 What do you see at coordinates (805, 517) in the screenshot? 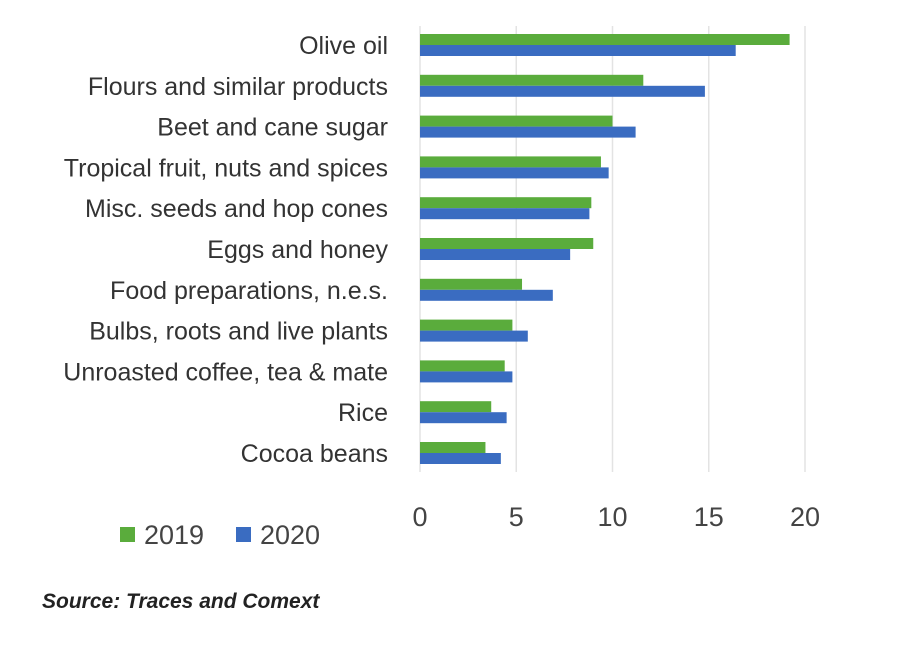
I see `x-tick-label-4: 20` at bounding box center [805, 517].